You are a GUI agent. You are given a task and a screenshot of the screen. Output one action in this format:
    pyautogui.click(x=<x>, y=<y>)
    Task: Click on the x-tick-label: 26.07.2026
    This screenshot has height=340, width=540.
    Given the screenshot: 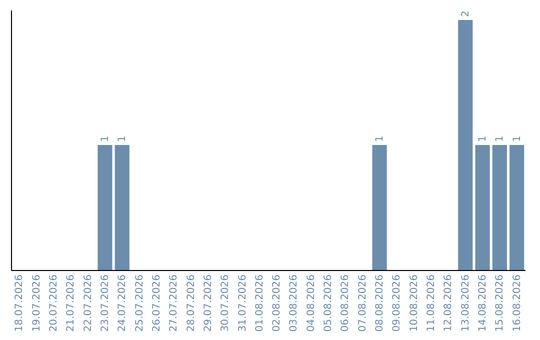 What is the action you would take?
    pyautogui.click(x=156, y=303)
    